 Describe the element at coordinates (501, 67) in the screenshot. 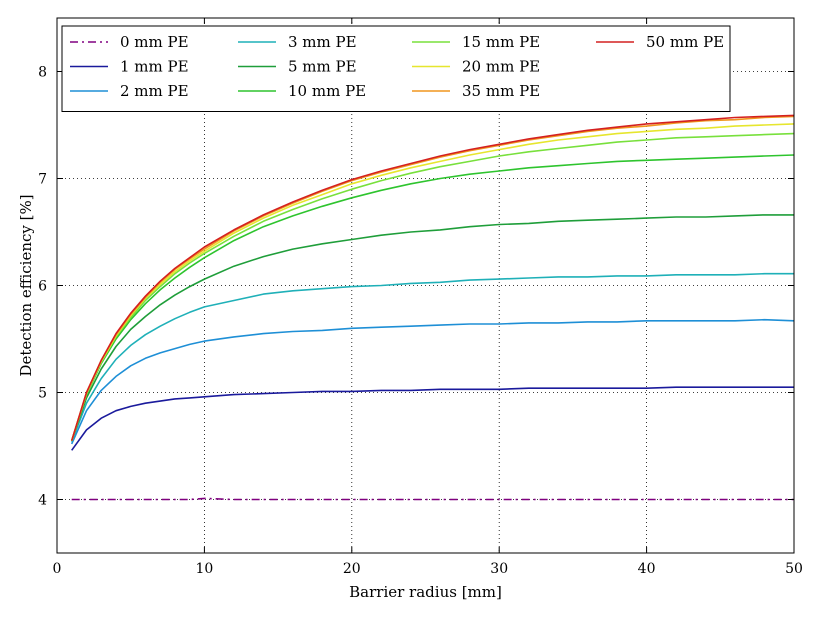

I see `legend-label-7: 20 mm PE` at that location.